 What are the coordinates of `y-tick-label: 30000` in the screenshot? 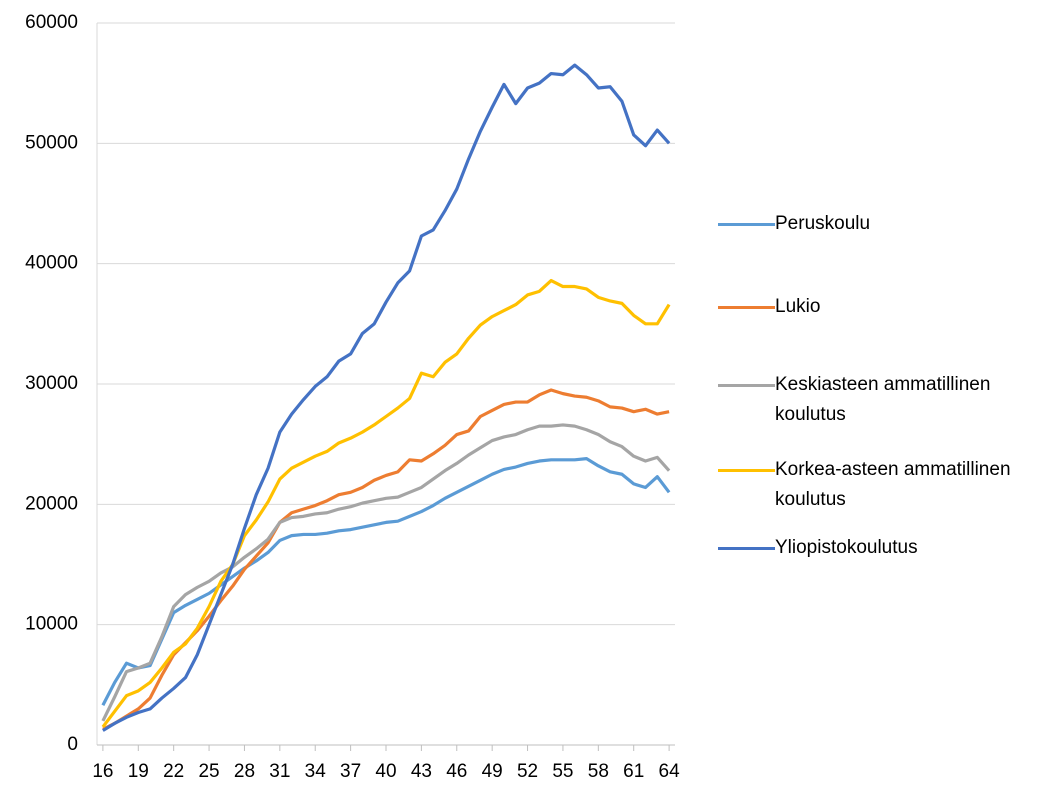 It's located at (51, 383).